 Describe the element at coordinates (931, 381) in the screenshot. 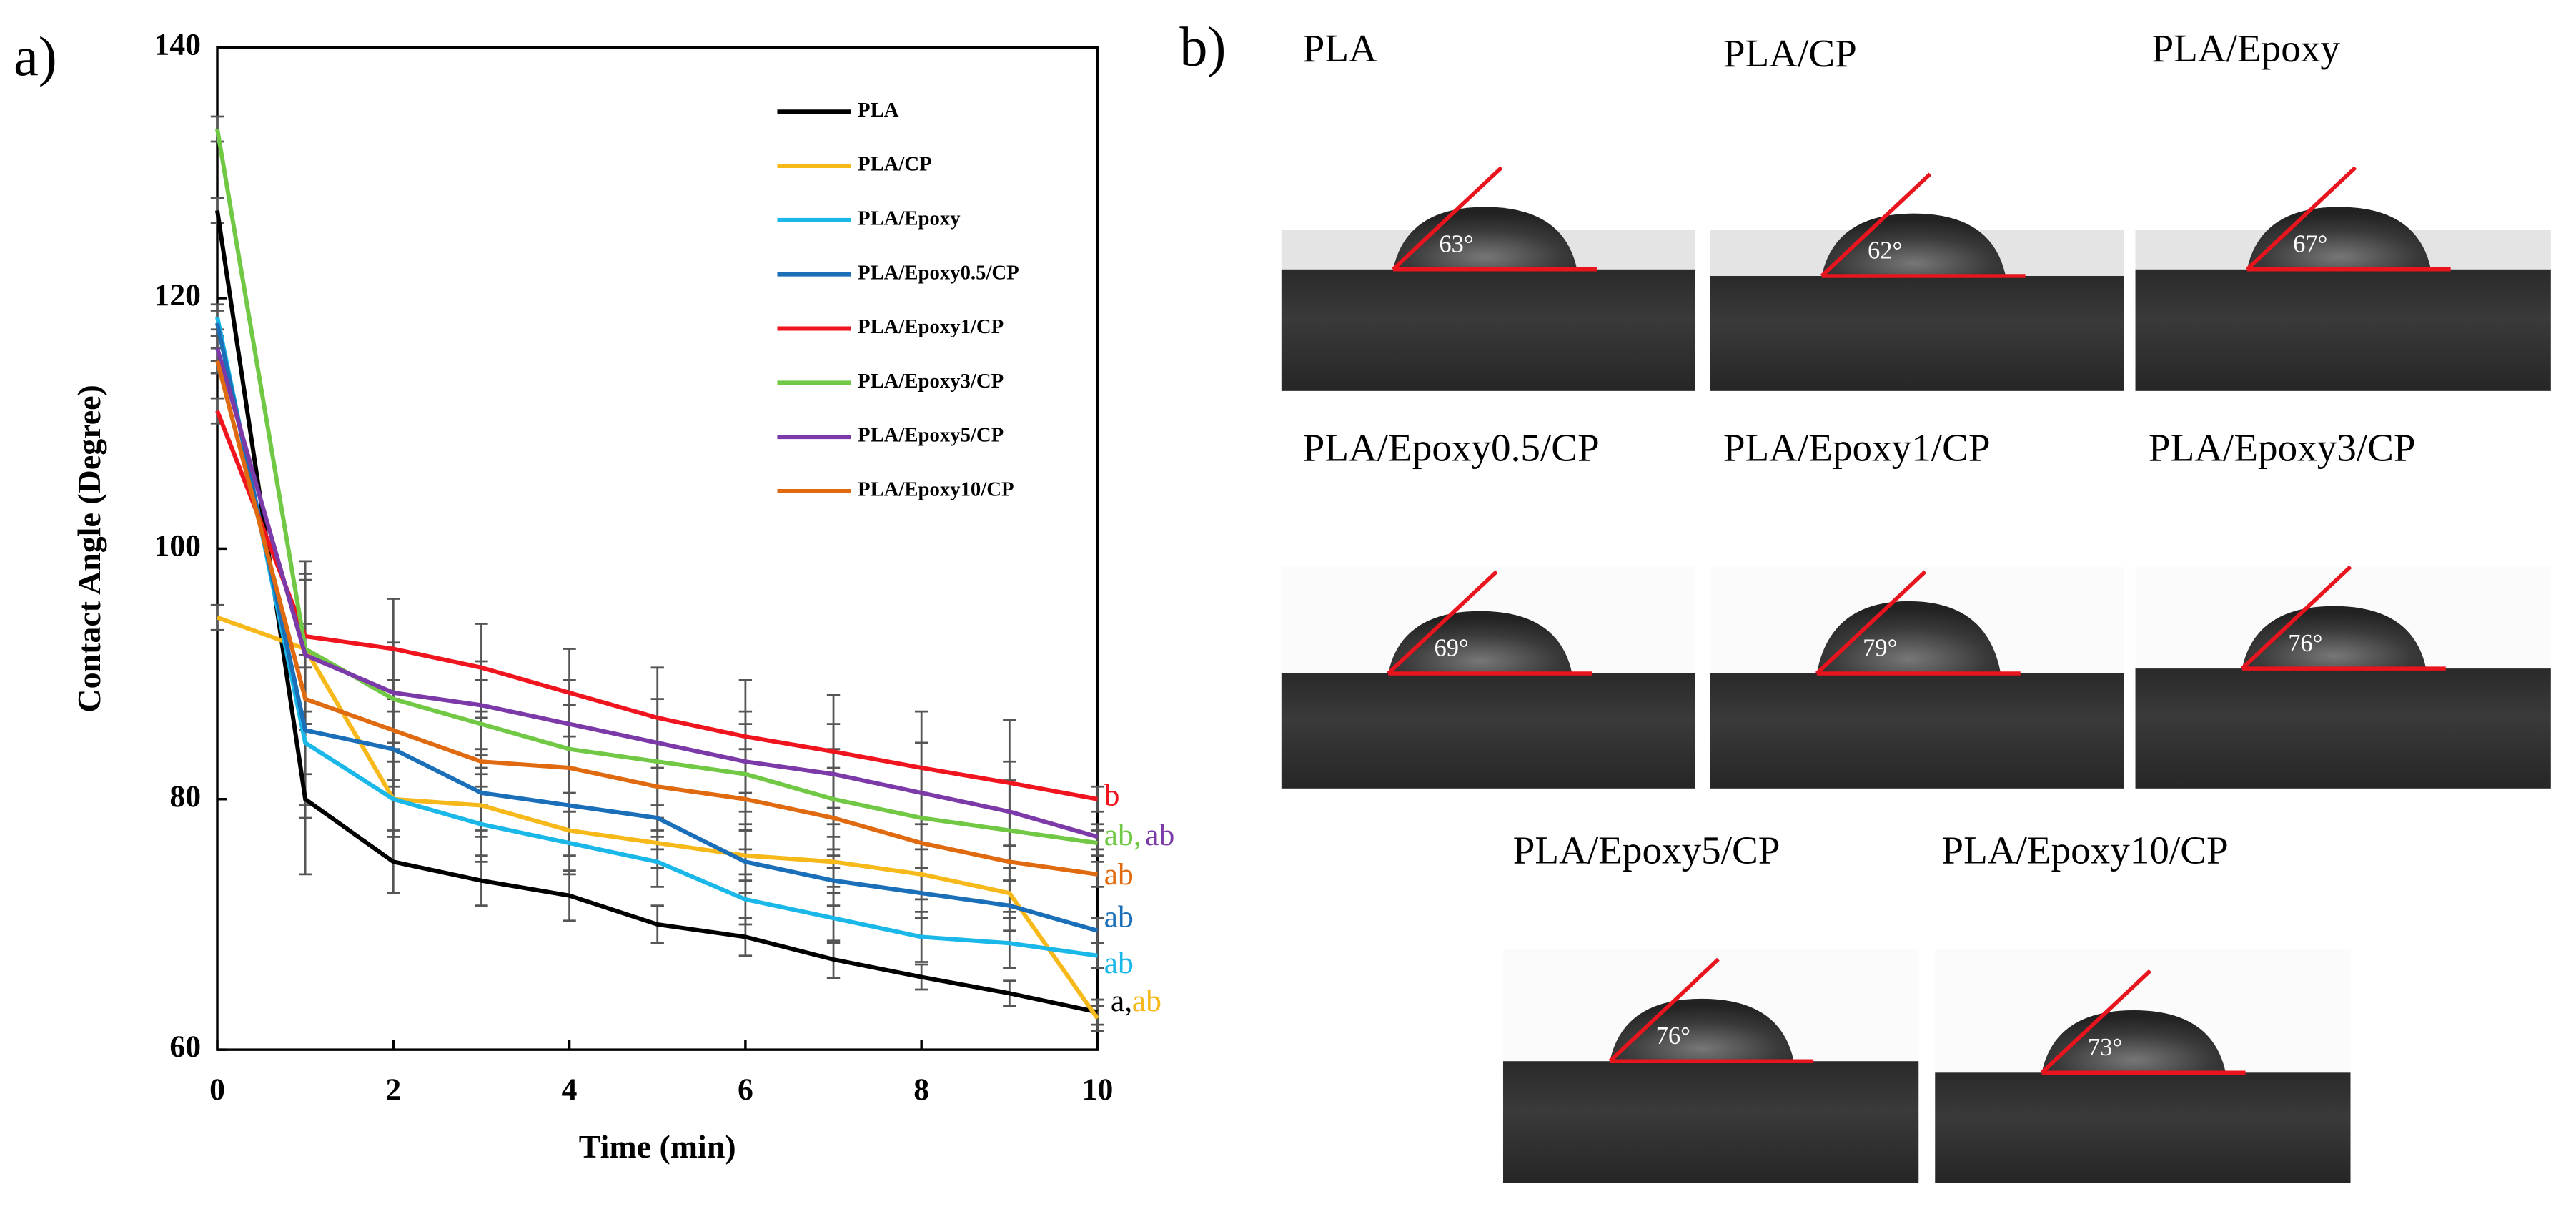

I see `legend-label: PLA/Epoxy3/CP` at that location.